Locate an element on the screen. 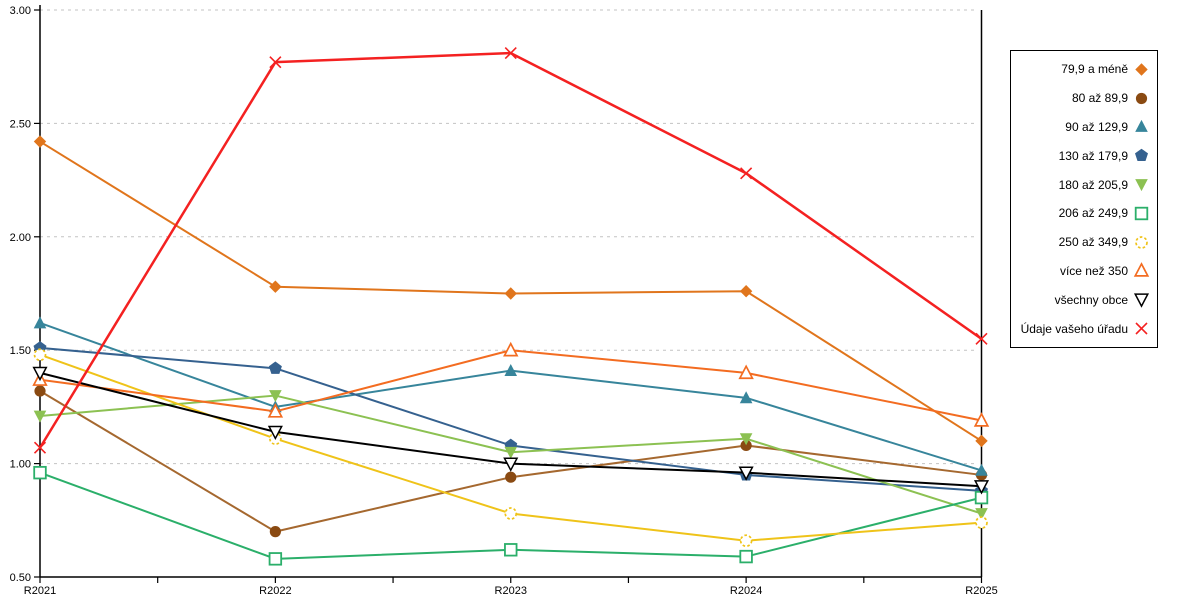  y-tick-label: 3.00 is located at coordinates (20, 11).